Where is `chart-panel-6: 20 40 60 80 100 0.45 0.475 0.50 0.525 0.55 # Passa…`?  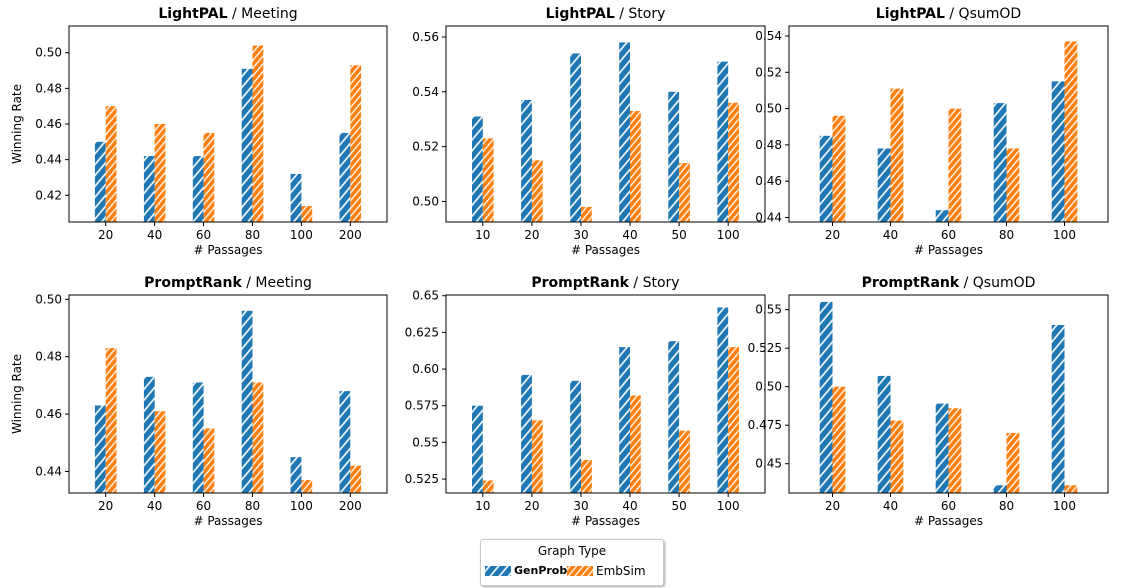
chart-panel-6: 20 40 60 80 100 0.45 0.475 0.50 0.525 0.55 # Passa… is located at coordinates (928, 401).